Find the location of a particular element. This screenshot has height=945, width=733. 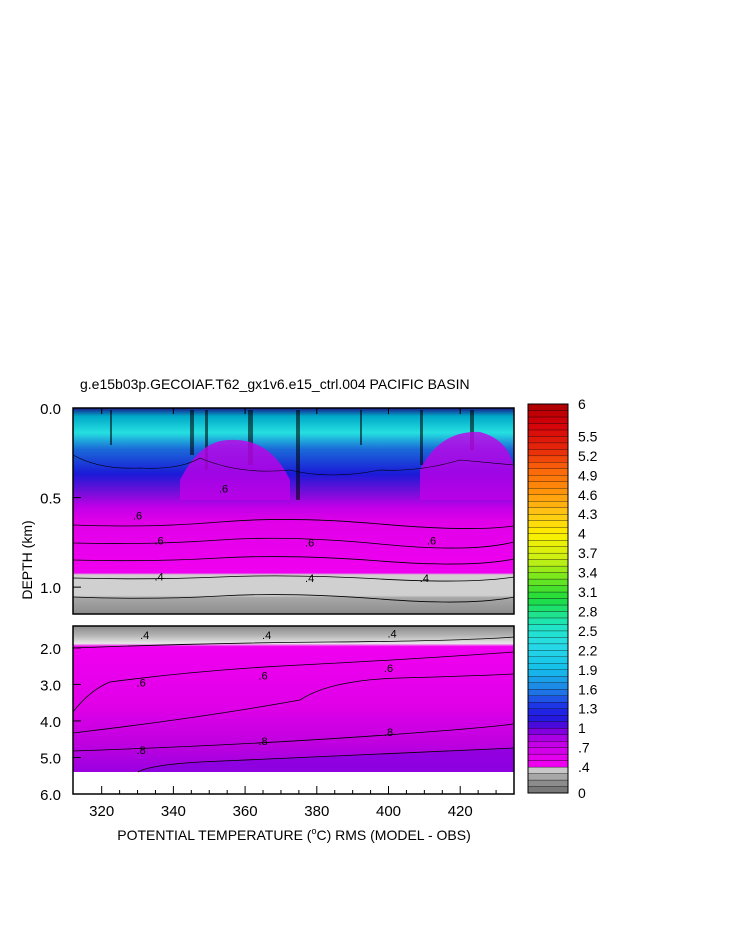

lower-panel: .4 .4 .4 .6 .6 .6 .8 .8 .8 2.0 3.0 4.0 5.0 6.0 is located at coordinates (277, 714).